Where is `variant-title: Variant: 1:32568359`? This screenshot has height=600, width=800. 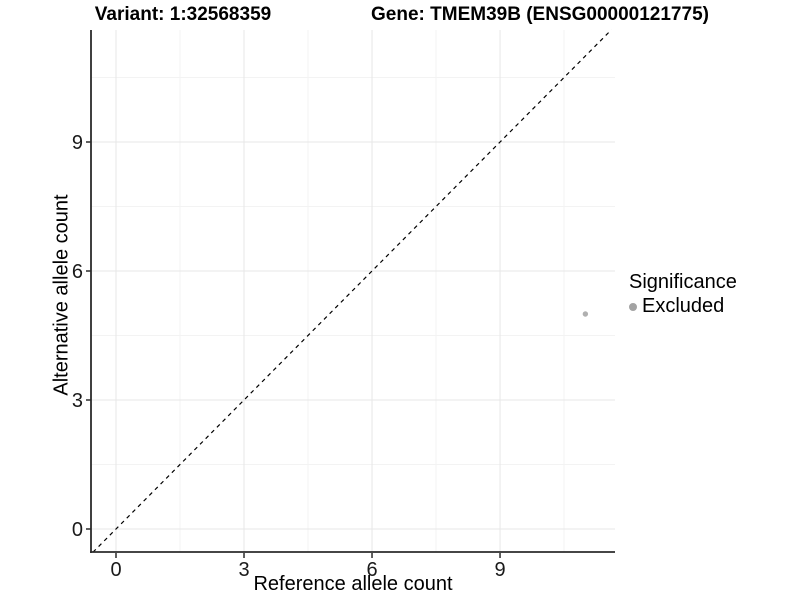 variant-title: Variant: 1:32568359 is located at coordinates (183, 14).